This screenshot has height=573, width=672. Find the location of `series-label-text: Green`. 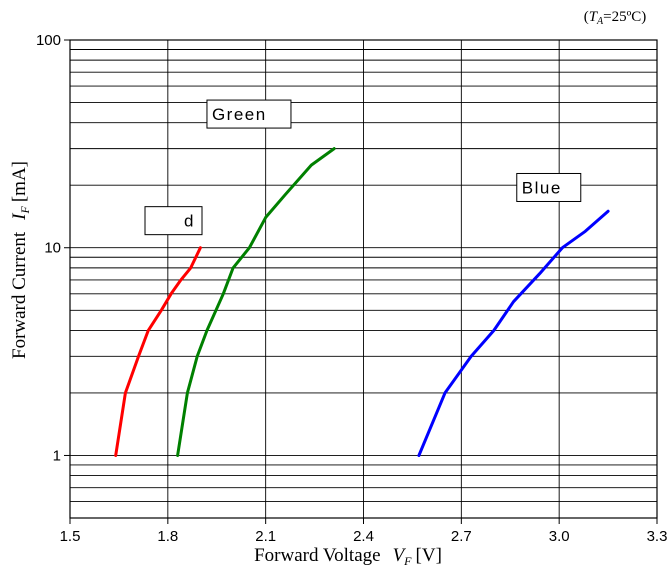

series-label-text: Green is located at coordinates (239, 114).